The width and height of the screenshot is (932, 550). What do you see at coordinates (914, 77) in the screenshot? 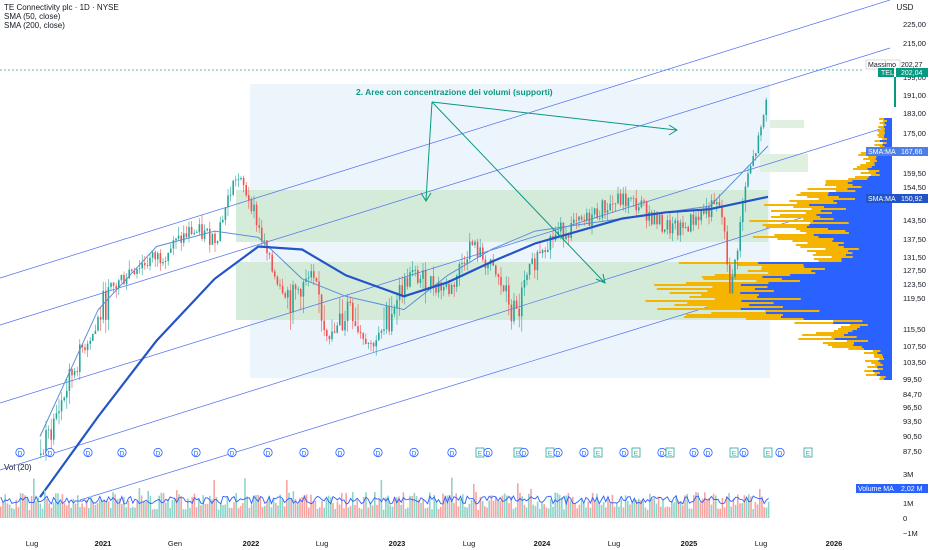
I see `price-tick: 199,00` at bounding box center [914, 77].